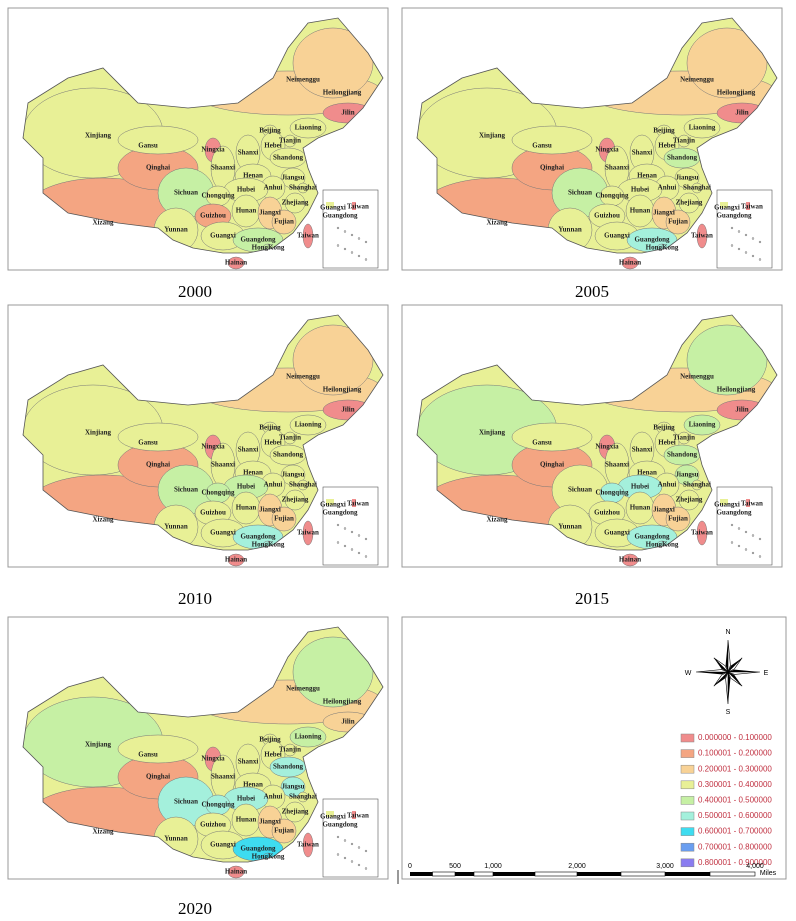 The width and height of the screenshot is (796, 921). Describe the element at coordinates (308, 128) in the screenshot. I see `province-label: Liaoning` at that location.